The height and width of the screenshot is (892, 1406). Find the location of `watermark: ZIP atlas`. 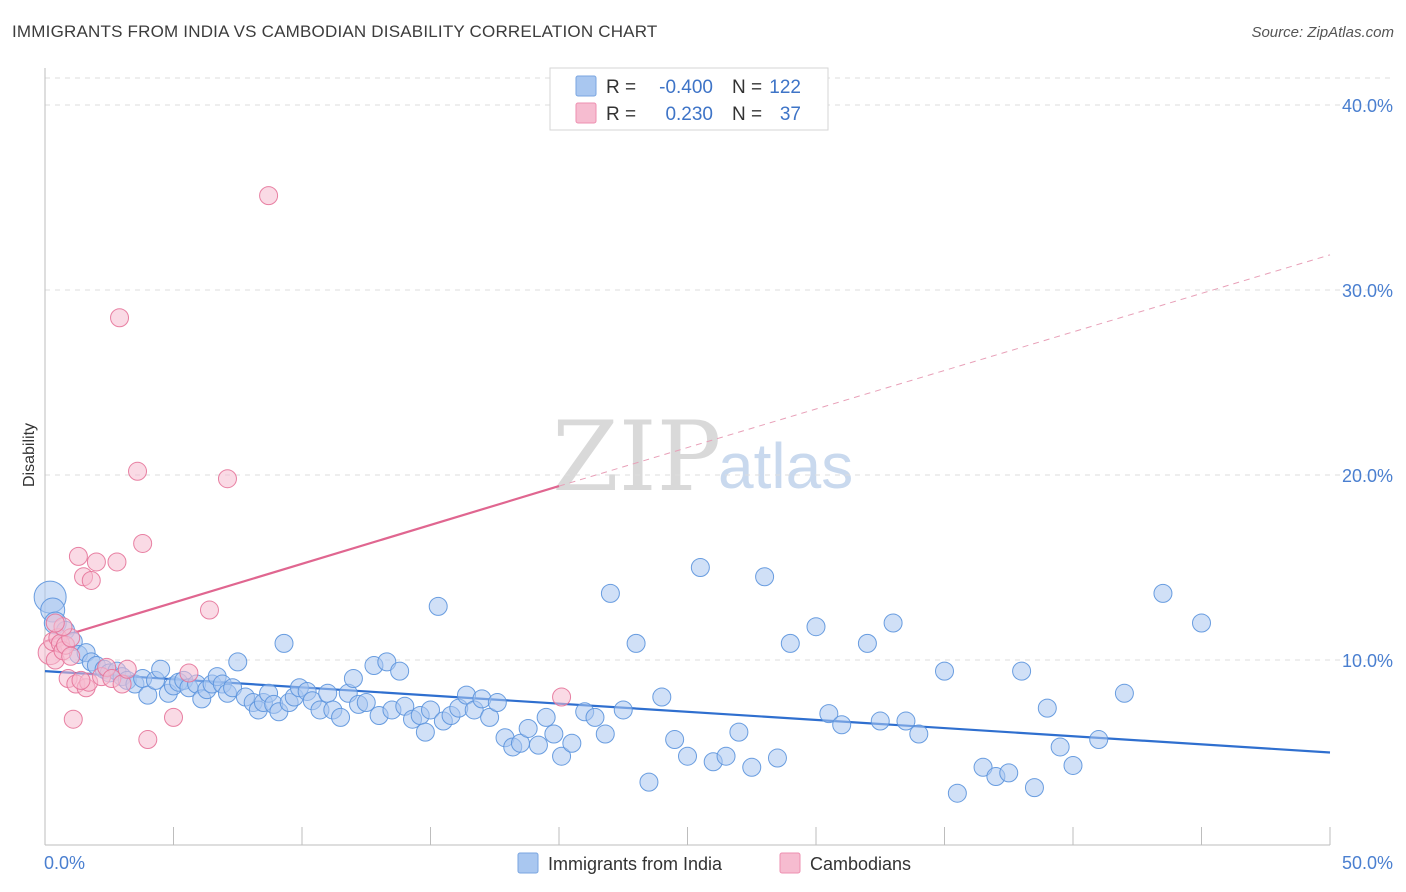

watermark: ZIP atlas is located at coordinates (702, 457).